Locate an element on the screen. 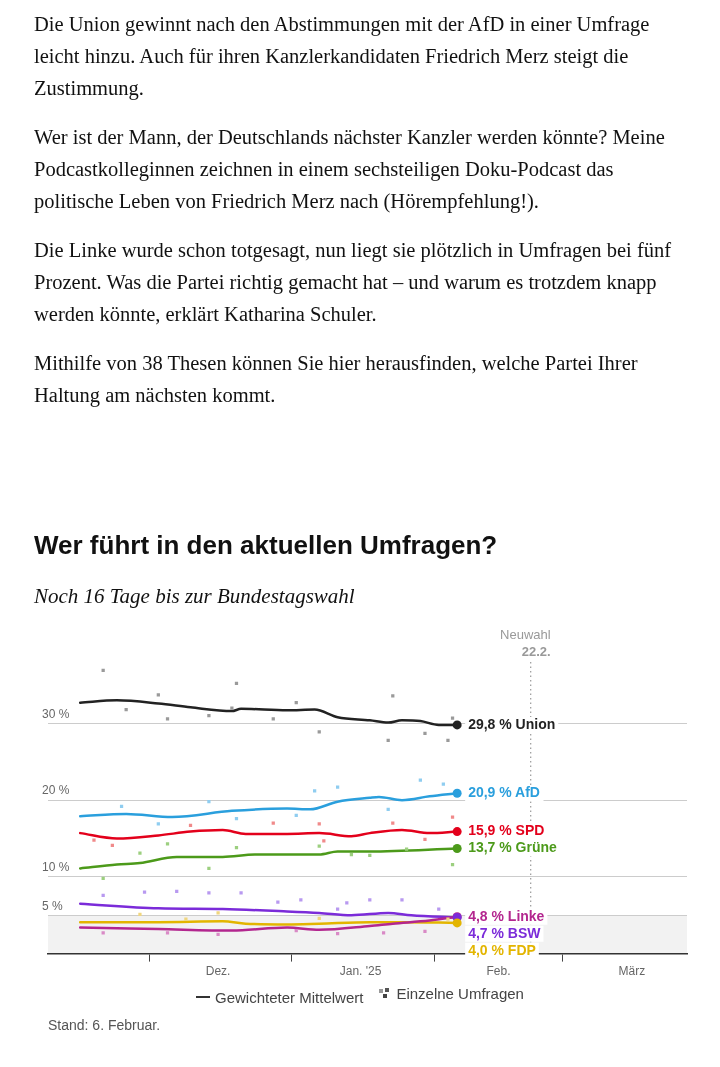  text: Mithilfe von 38 Thesen können Sie hier herausfinden, welche Partei Ihrer Haltung am nächsten kommt. is located at coordinates (336, 380).